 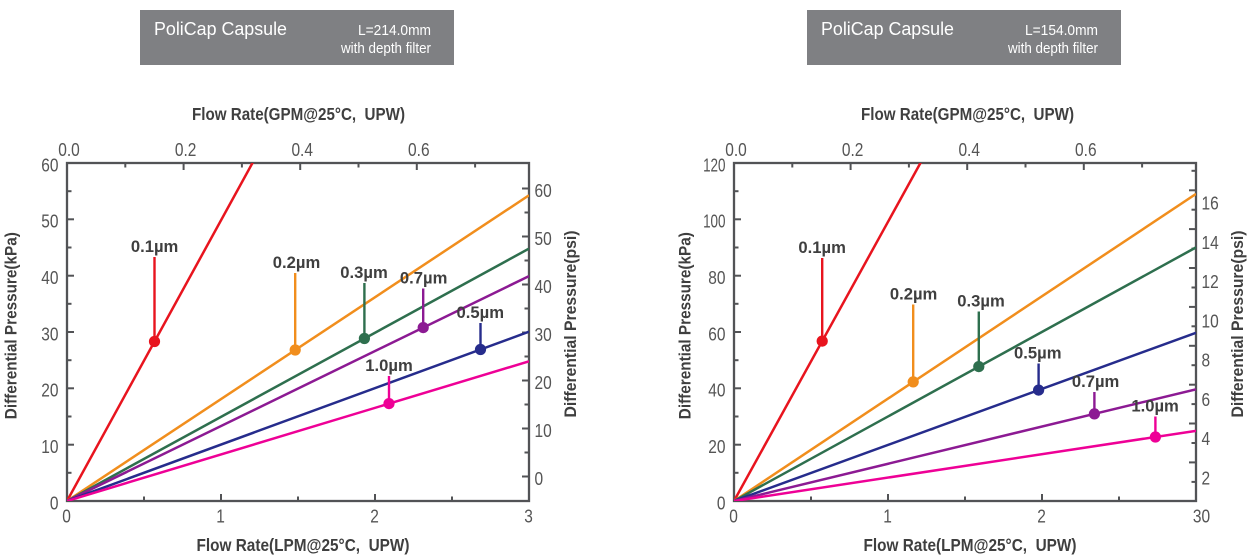 I want to click on svg-text: 3, so click(x=528, y=516).